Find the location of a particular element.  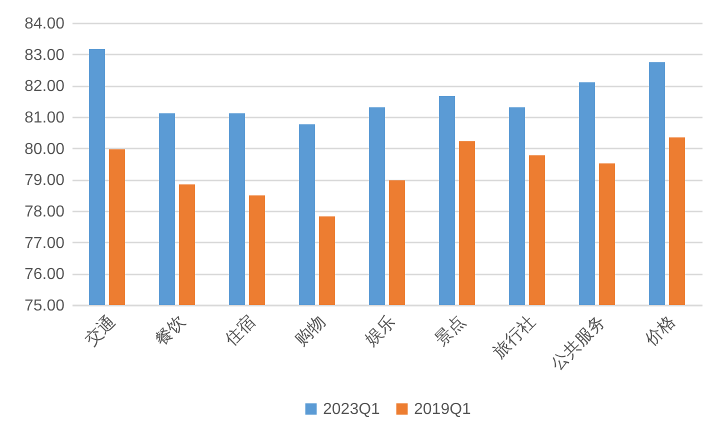

x-tick-label: 交通 is located at coordinates (101, 331).